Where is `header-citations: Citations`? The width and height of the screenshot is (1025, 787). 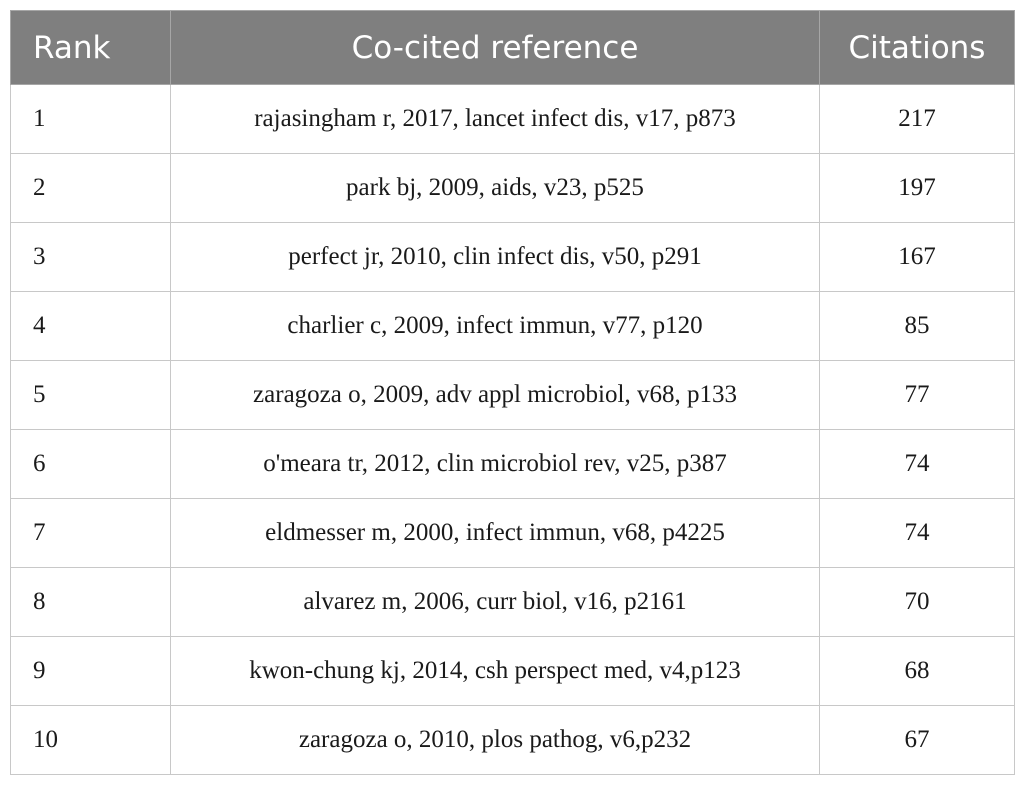
header-citations: Citations is located at coordinates (917, 47).